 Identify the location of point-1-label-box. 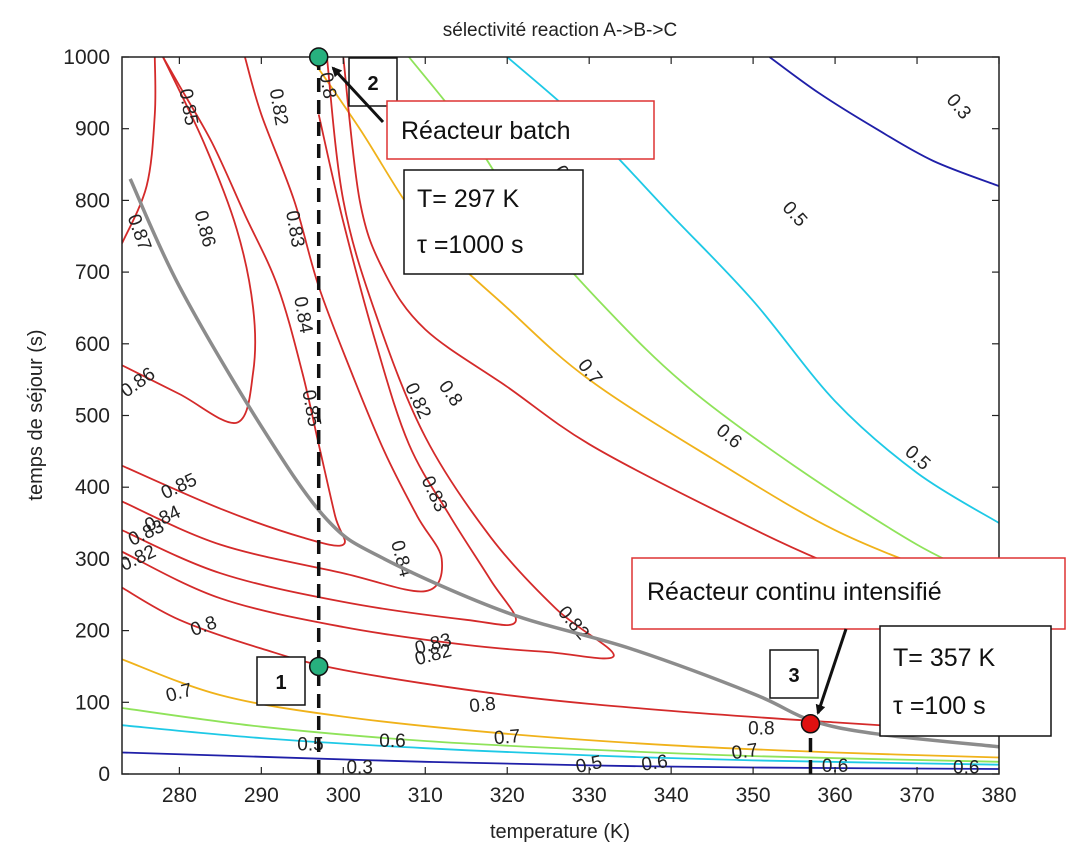
(281, 681).